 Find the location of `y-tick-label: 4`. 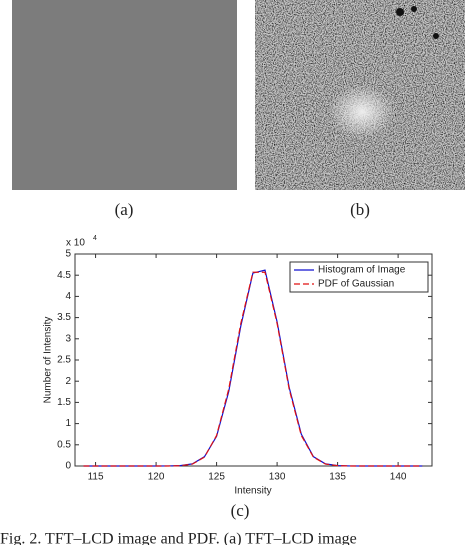

y-tick-label: 4 is located at coordinates (68, 296).